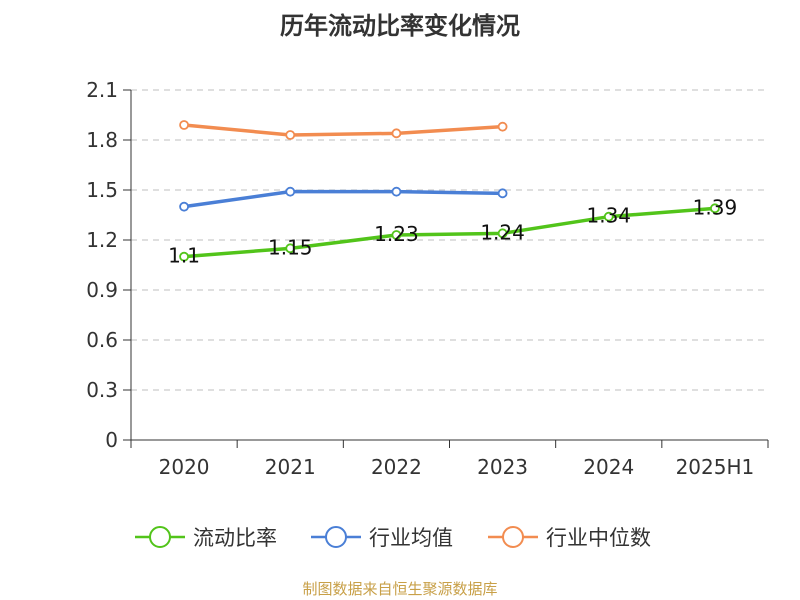  What do you see at coordinates (608, 467) in the screenshot?
I see `x-tick-label: 2024` at bounding box center [608, 467].